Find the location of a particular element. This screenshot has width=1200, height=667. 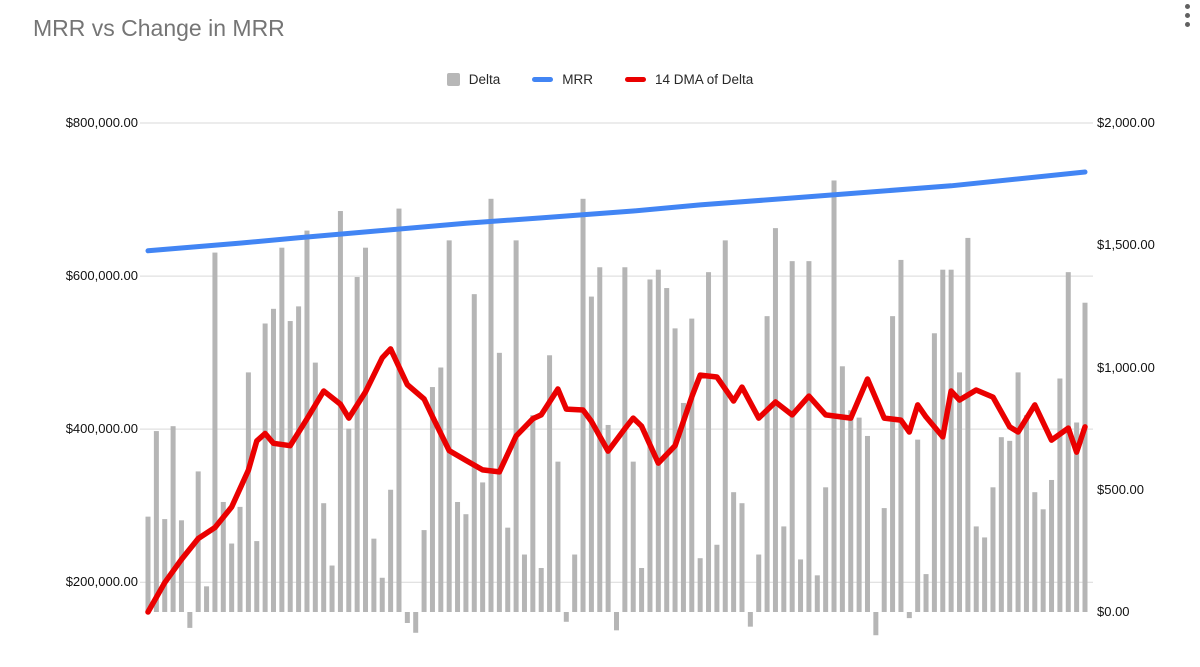

left-axis-tick-600k: $600,000.00 is located at coordinates (101, 275).